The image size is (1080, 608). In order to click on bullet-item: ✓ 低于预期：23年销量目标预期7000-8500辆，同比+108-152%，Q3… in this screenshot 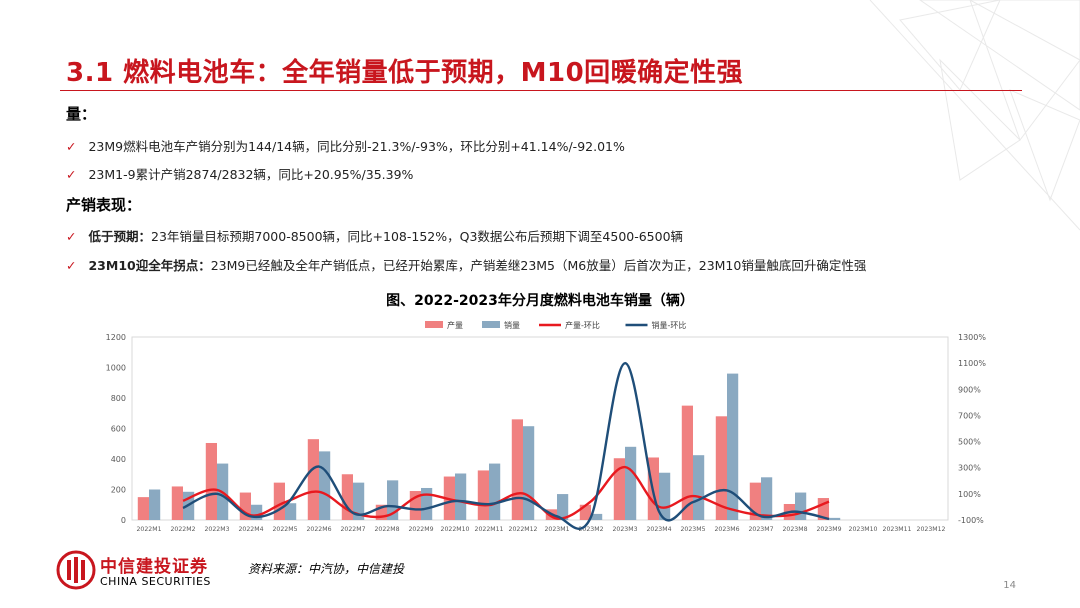, I will do `click(375, 236)`.